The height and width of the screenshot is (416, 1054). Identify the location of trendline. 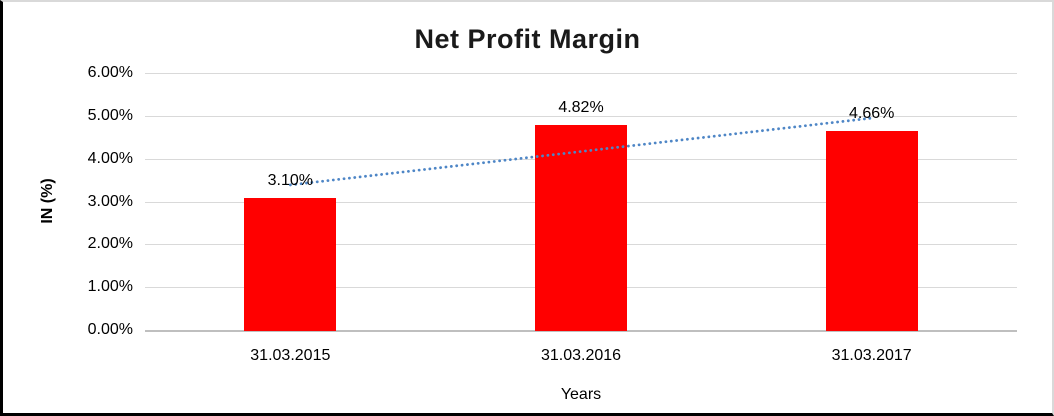
(581, 151).